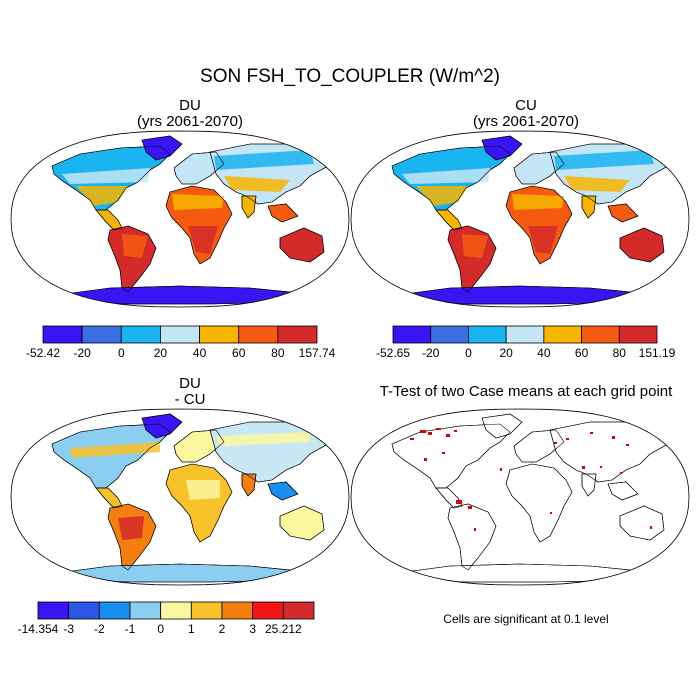  I want to click on panel-diff-title-line1: DU, so click(190, 383).